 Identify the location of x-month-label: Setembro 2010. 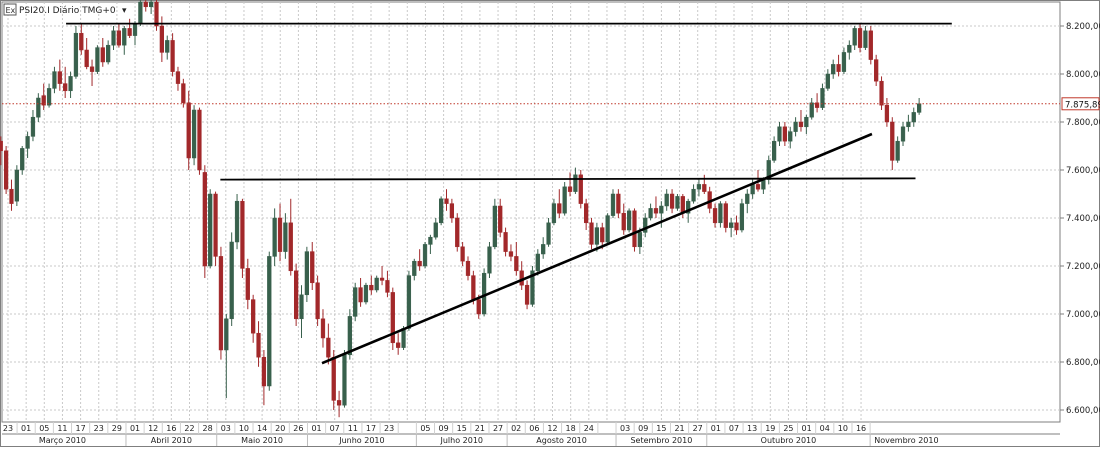
(661, 440).